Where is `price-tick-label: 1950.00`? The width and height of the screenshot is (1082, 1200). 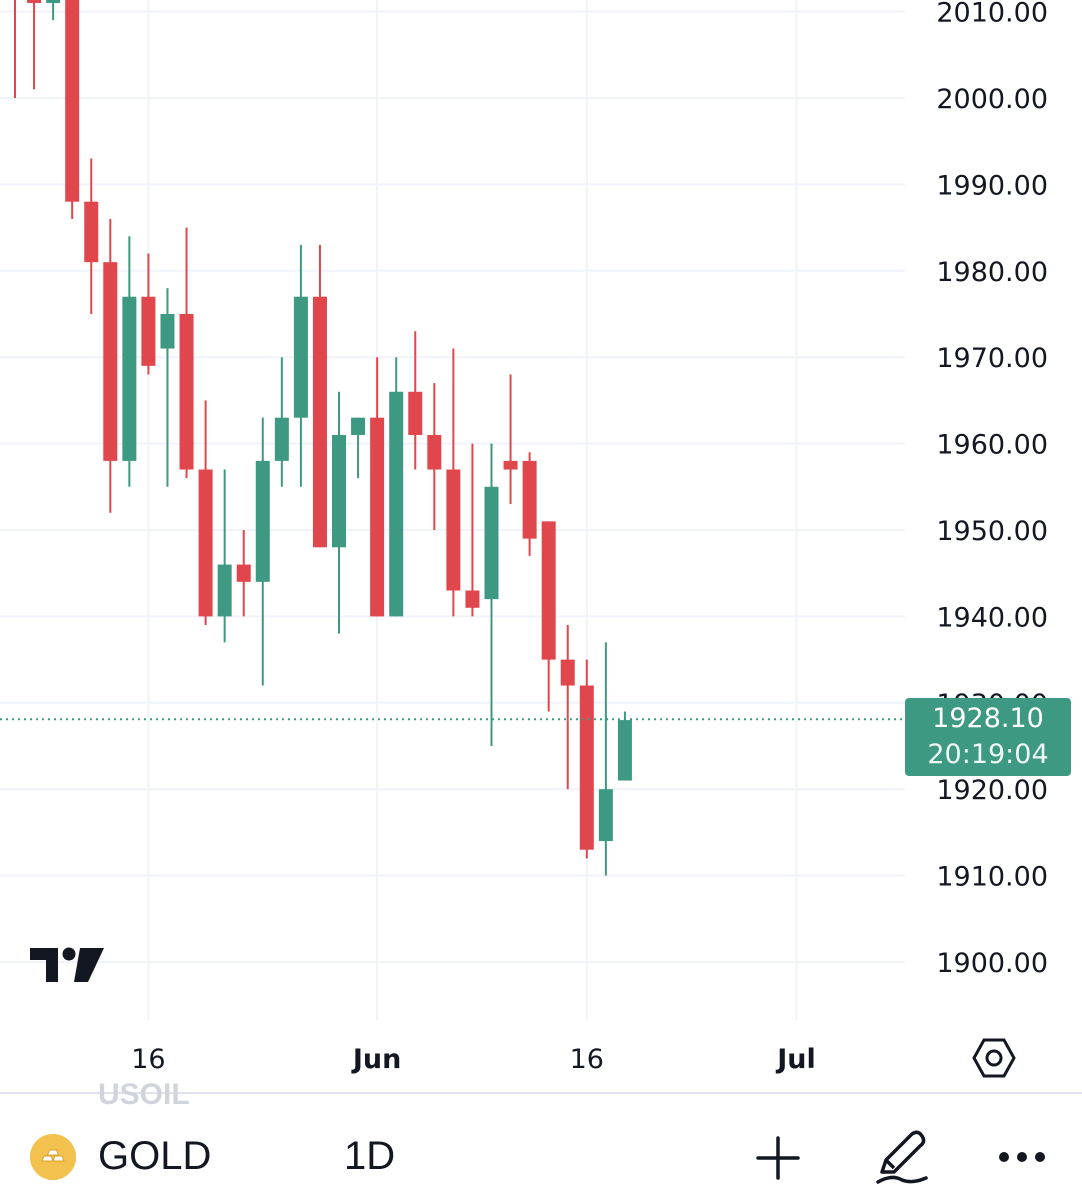
price-tick-label: 1950.00 is located at coordinates (992, 531).